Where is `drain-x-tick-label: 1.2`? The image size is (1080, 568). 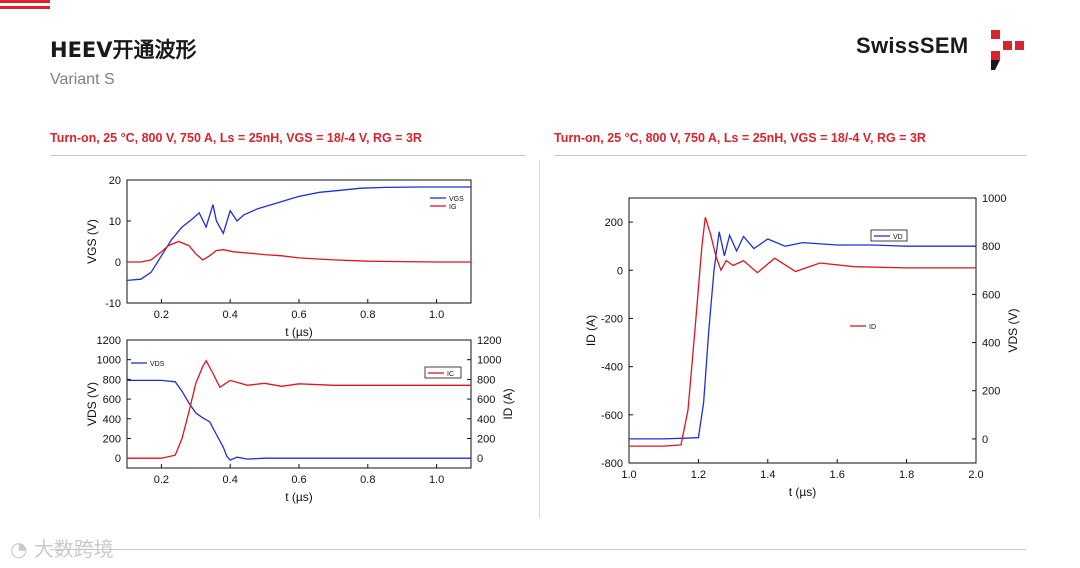
drain-x-tick-label: 1.2 is located at coordinates (698, 475).